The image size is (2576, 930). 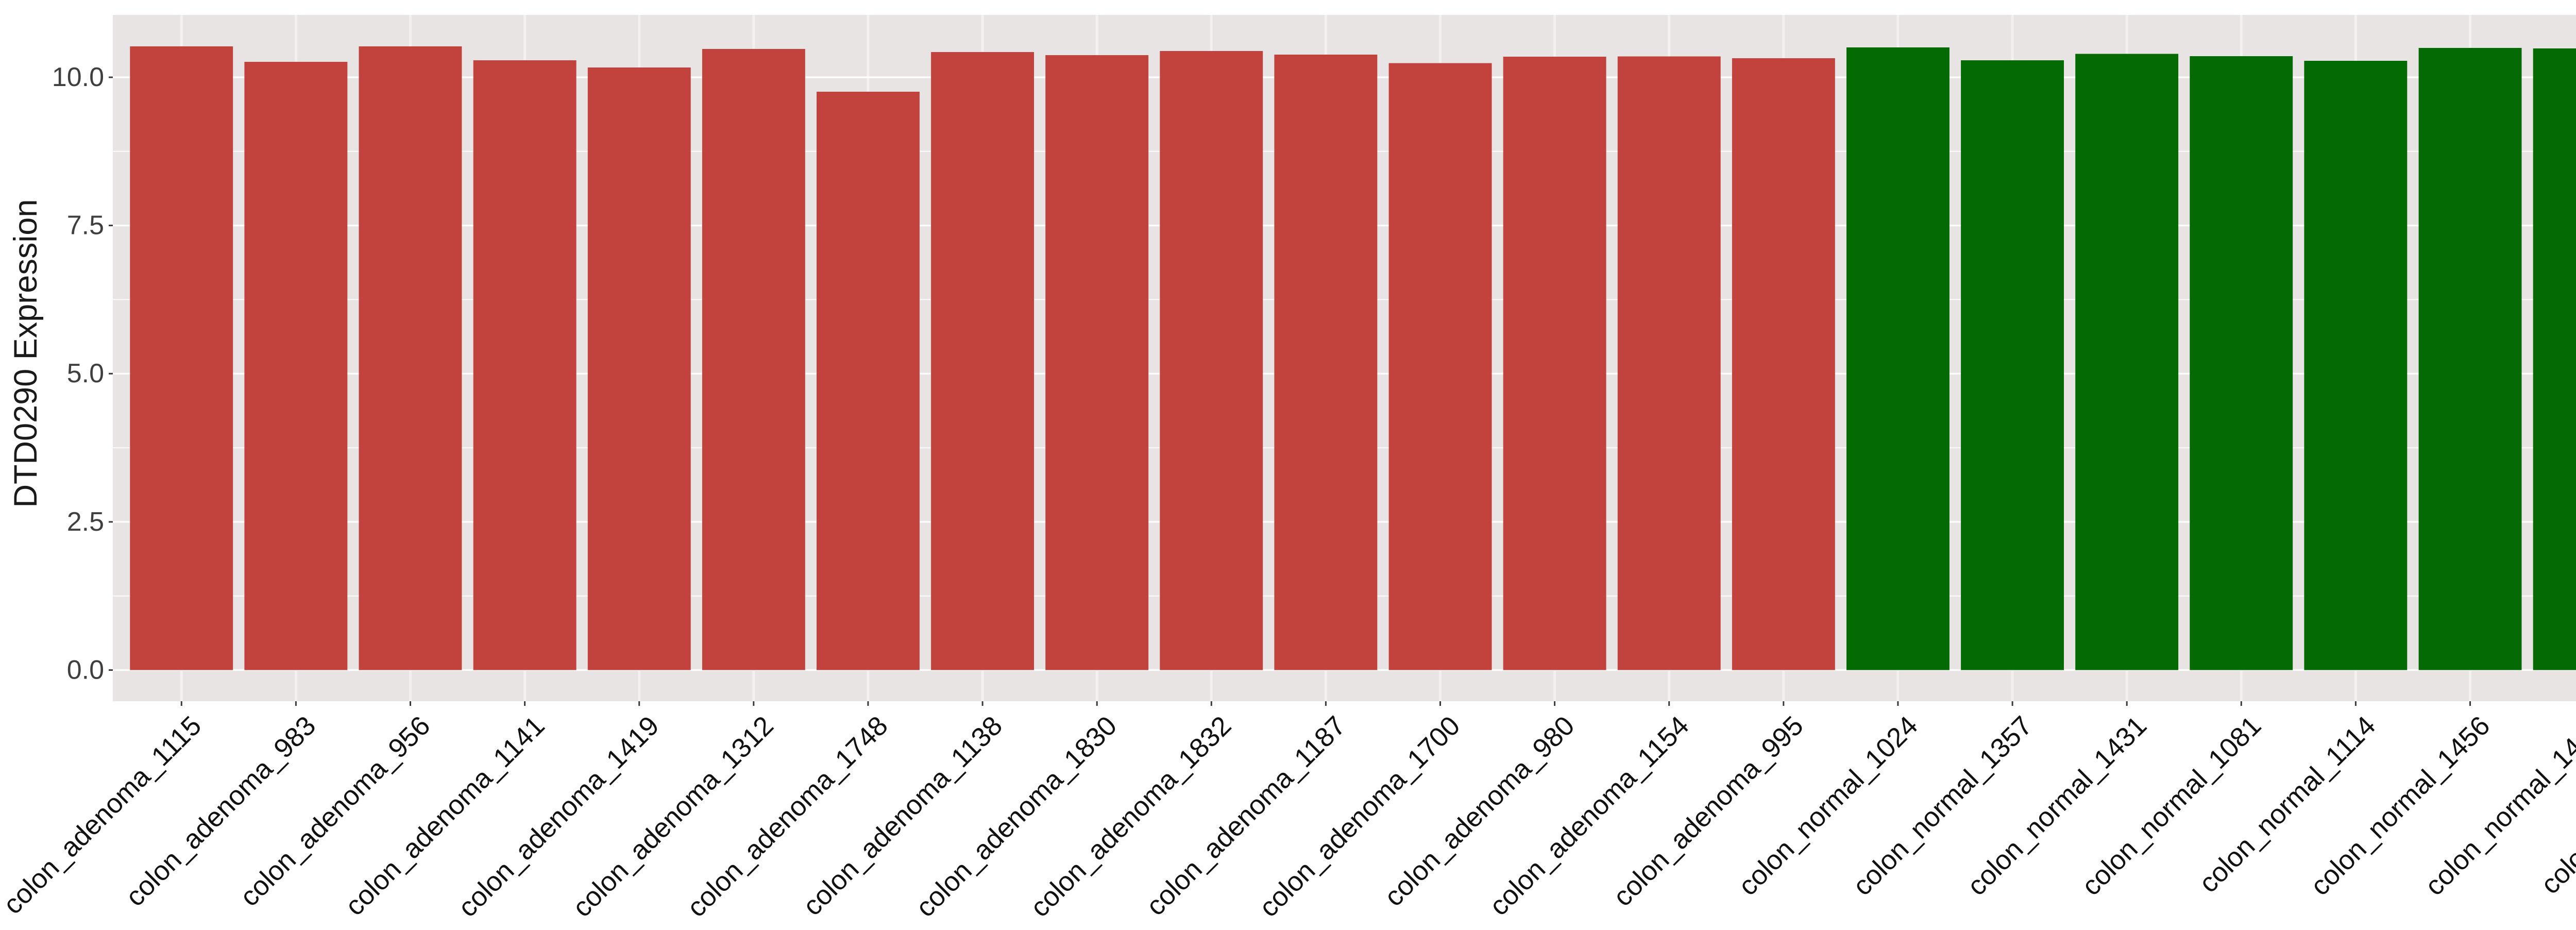 What do you see at coordinates (85, 373) in the screenshot?
I see `svg-text: 5.0` at bounding box center [85, 373].